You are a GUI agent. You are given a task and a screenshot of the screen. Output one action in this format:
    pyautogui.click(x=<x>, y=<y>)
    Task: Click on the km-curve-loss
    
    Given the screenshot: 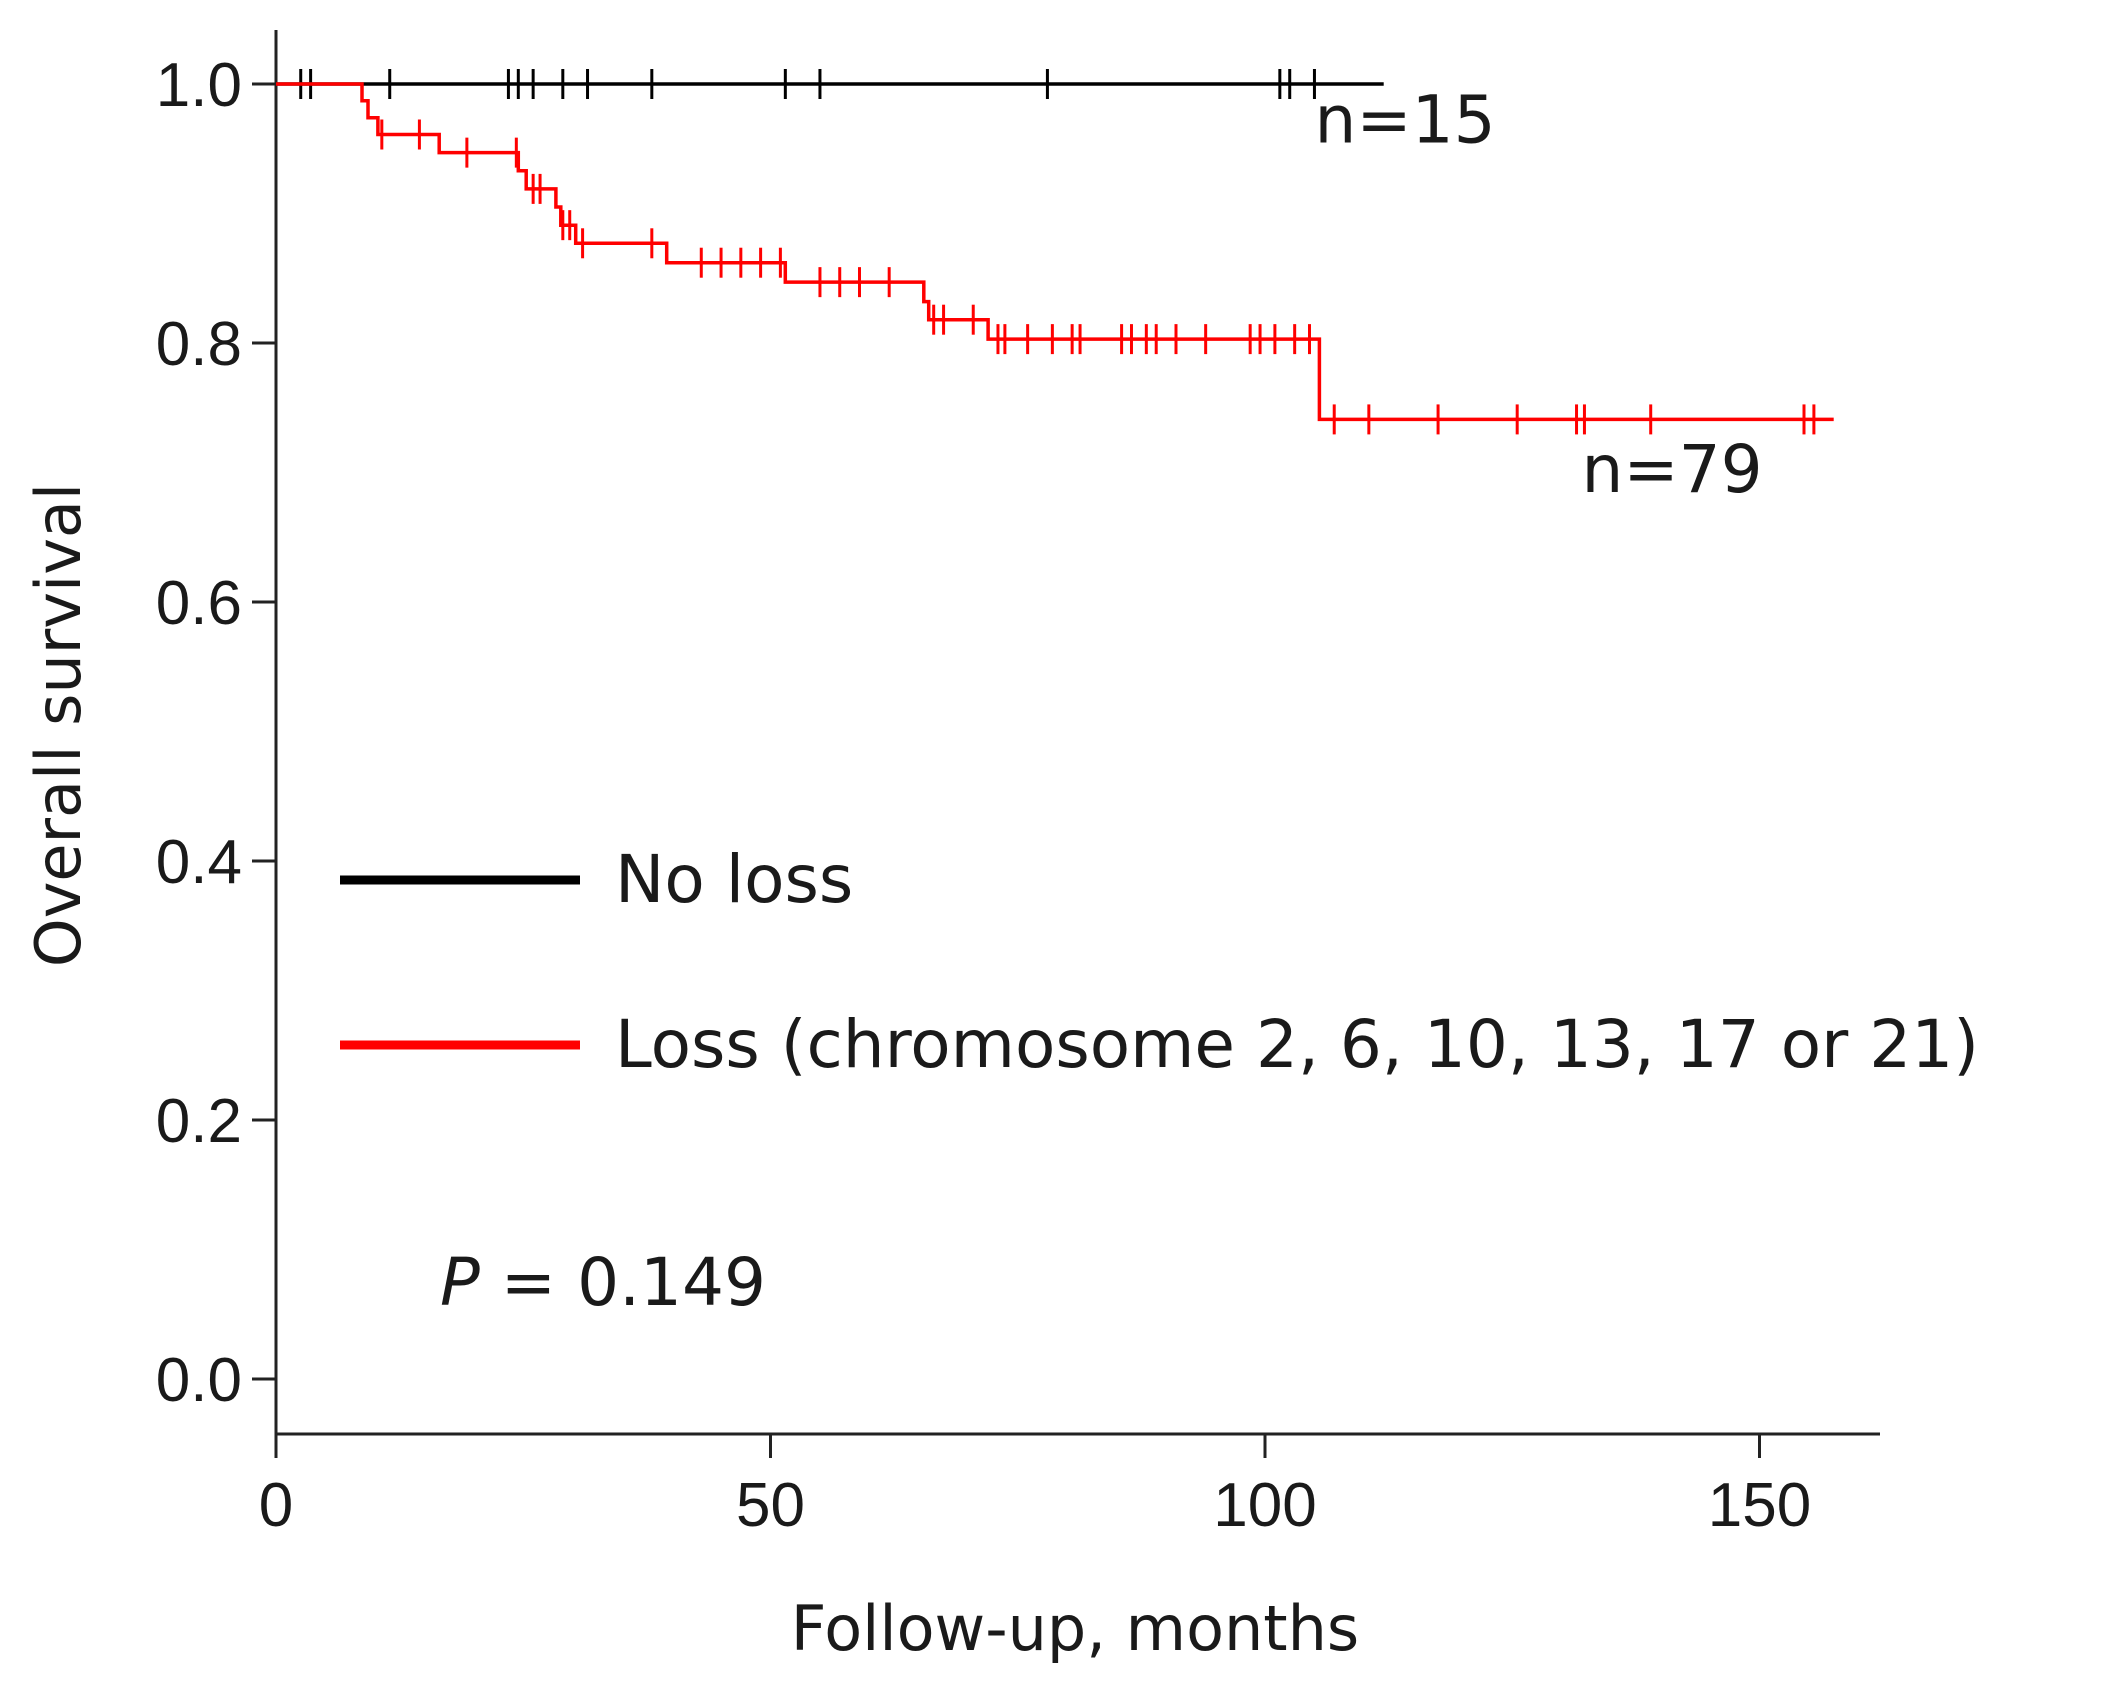 What is the action you would take?
    pyautogui.click(x=1055, y=252)
    